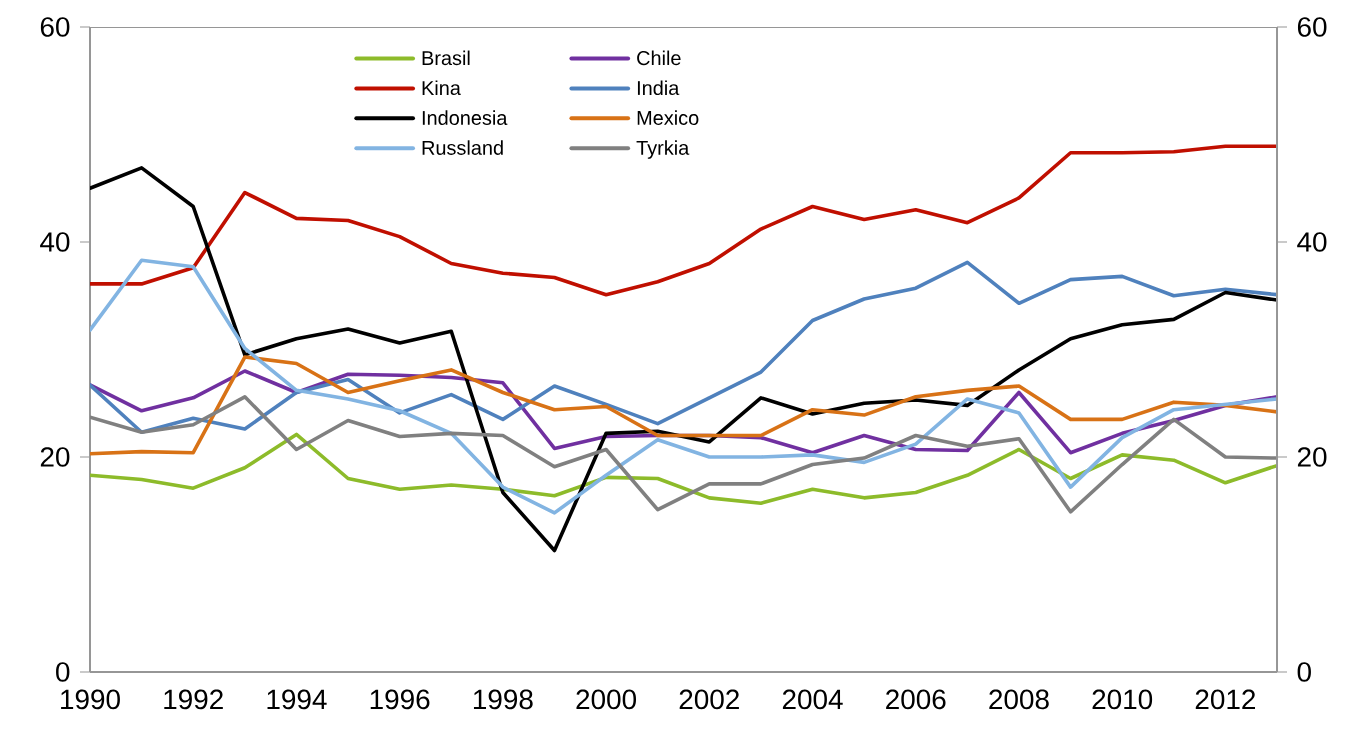 This screenshot has width=1371, height=742. What do you see at coordinates (663, 149) in the screenshot?
I see `legend-label: Tyrkia` at bounding box center [663, 149].